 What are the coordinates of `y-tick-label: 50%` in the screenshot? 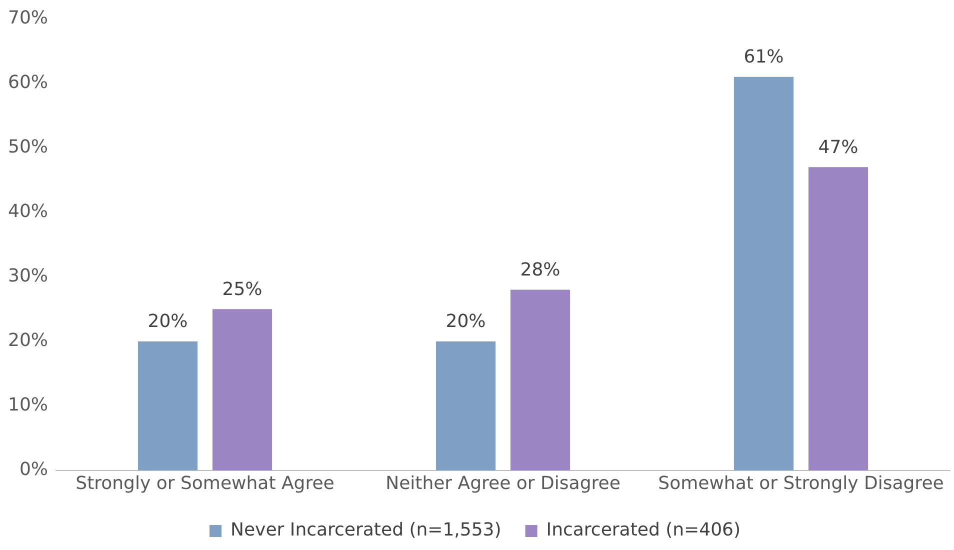 It's located at (28, 147).